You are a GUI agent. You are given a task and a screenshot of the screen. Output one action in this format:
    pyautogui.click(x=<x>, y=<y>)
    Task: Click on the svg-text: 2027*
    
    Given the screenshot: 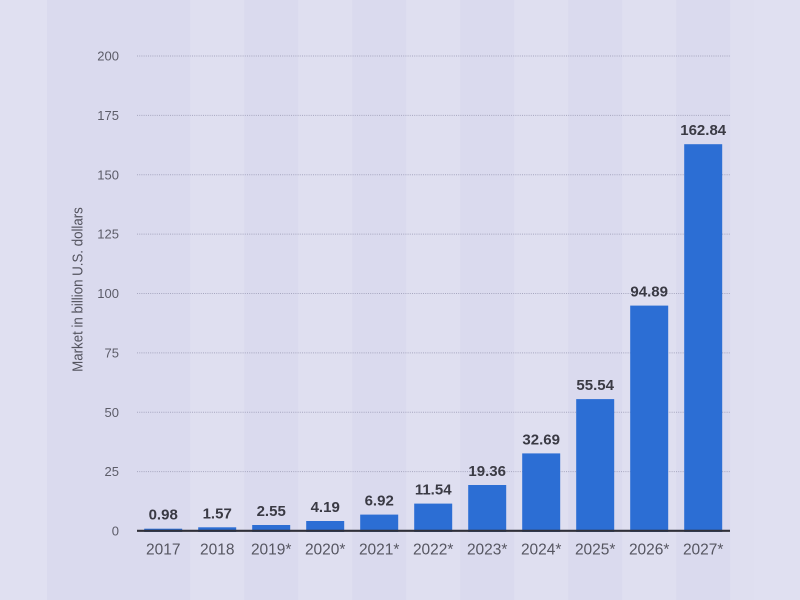 What is the action you would take?
    pyautogui.click(x=703, y=550)
    